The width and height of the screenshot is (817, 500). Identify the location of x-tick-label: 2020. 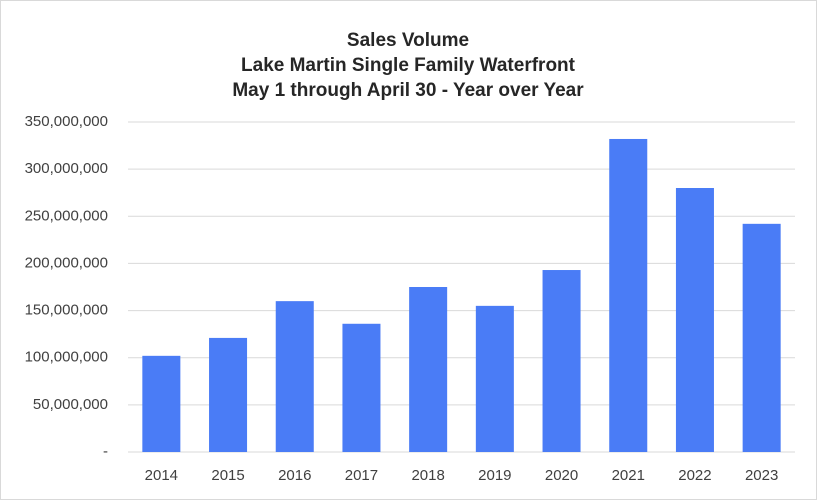
(561, 475).